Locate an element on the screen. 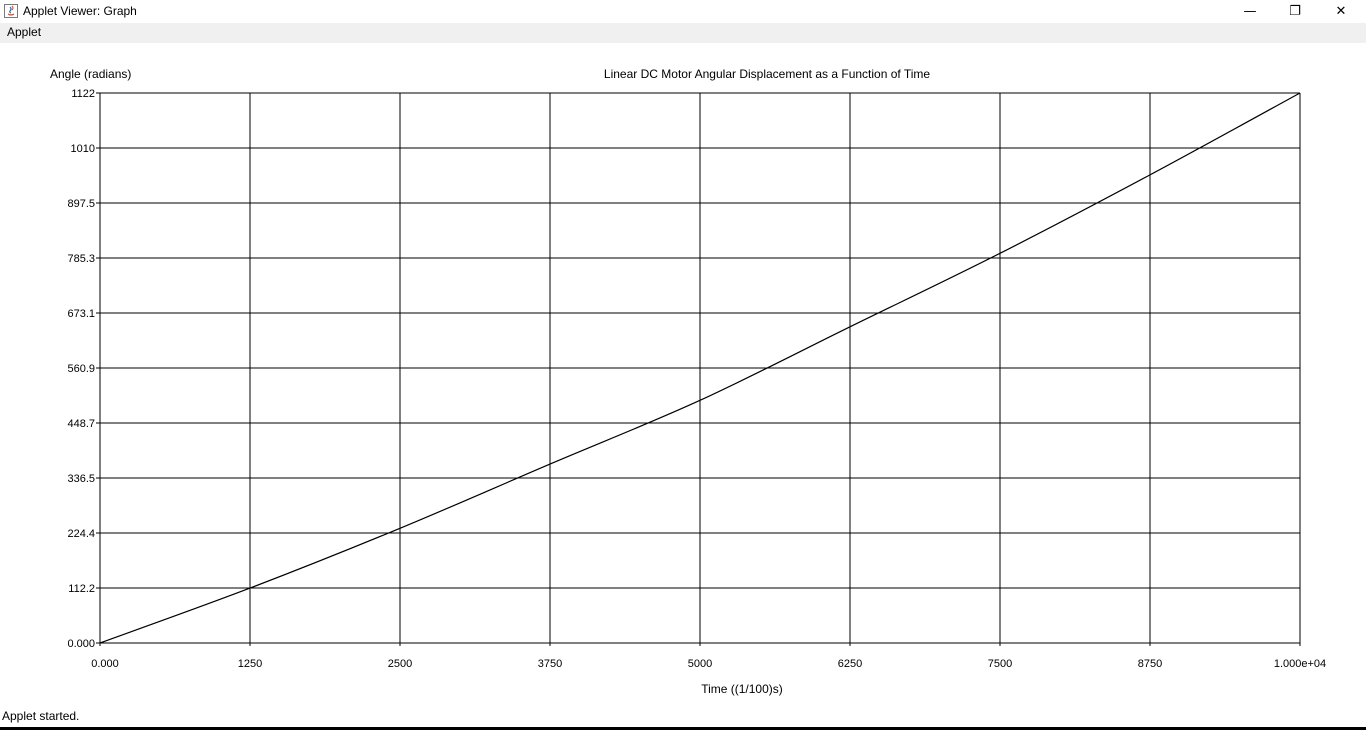 This screenshot has width=1366, height=730. window-bottom-border is located at coordinates (683, 728).